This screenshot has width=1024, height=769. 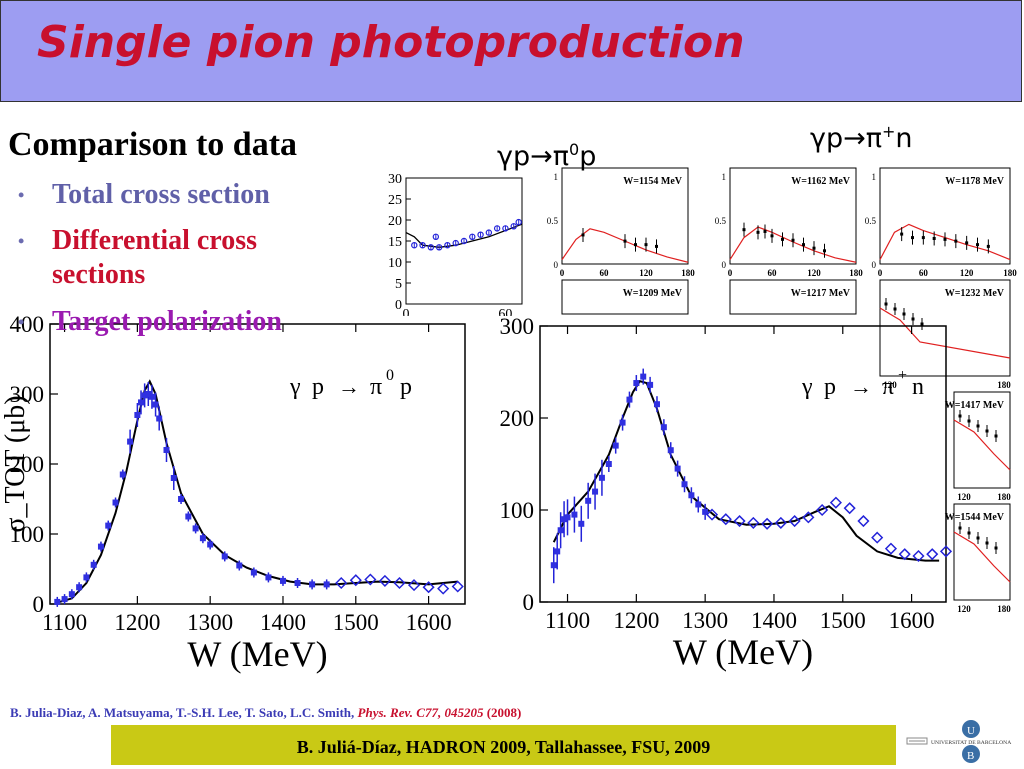 What do you see at coordinates (455, 244) in the screenshot?
I see `small-total-cross-section-chart: 0 5 10 15 20 25 30 0 60` at bounding box center [455, 244].